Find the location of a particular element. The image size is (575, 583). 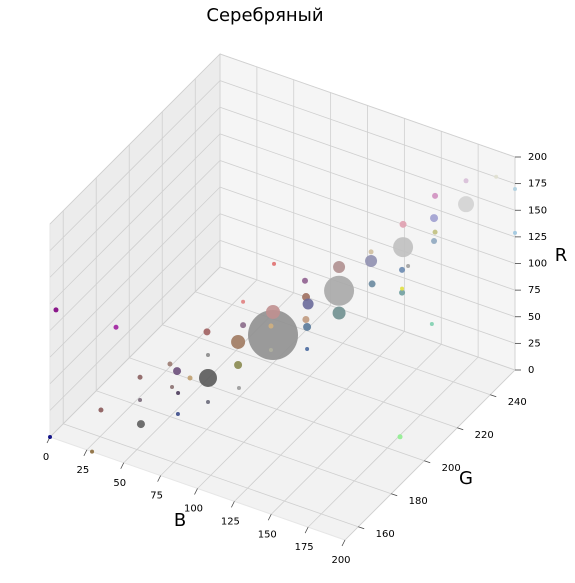

x-tick-label: 25 is located at coordinates (83, 470).